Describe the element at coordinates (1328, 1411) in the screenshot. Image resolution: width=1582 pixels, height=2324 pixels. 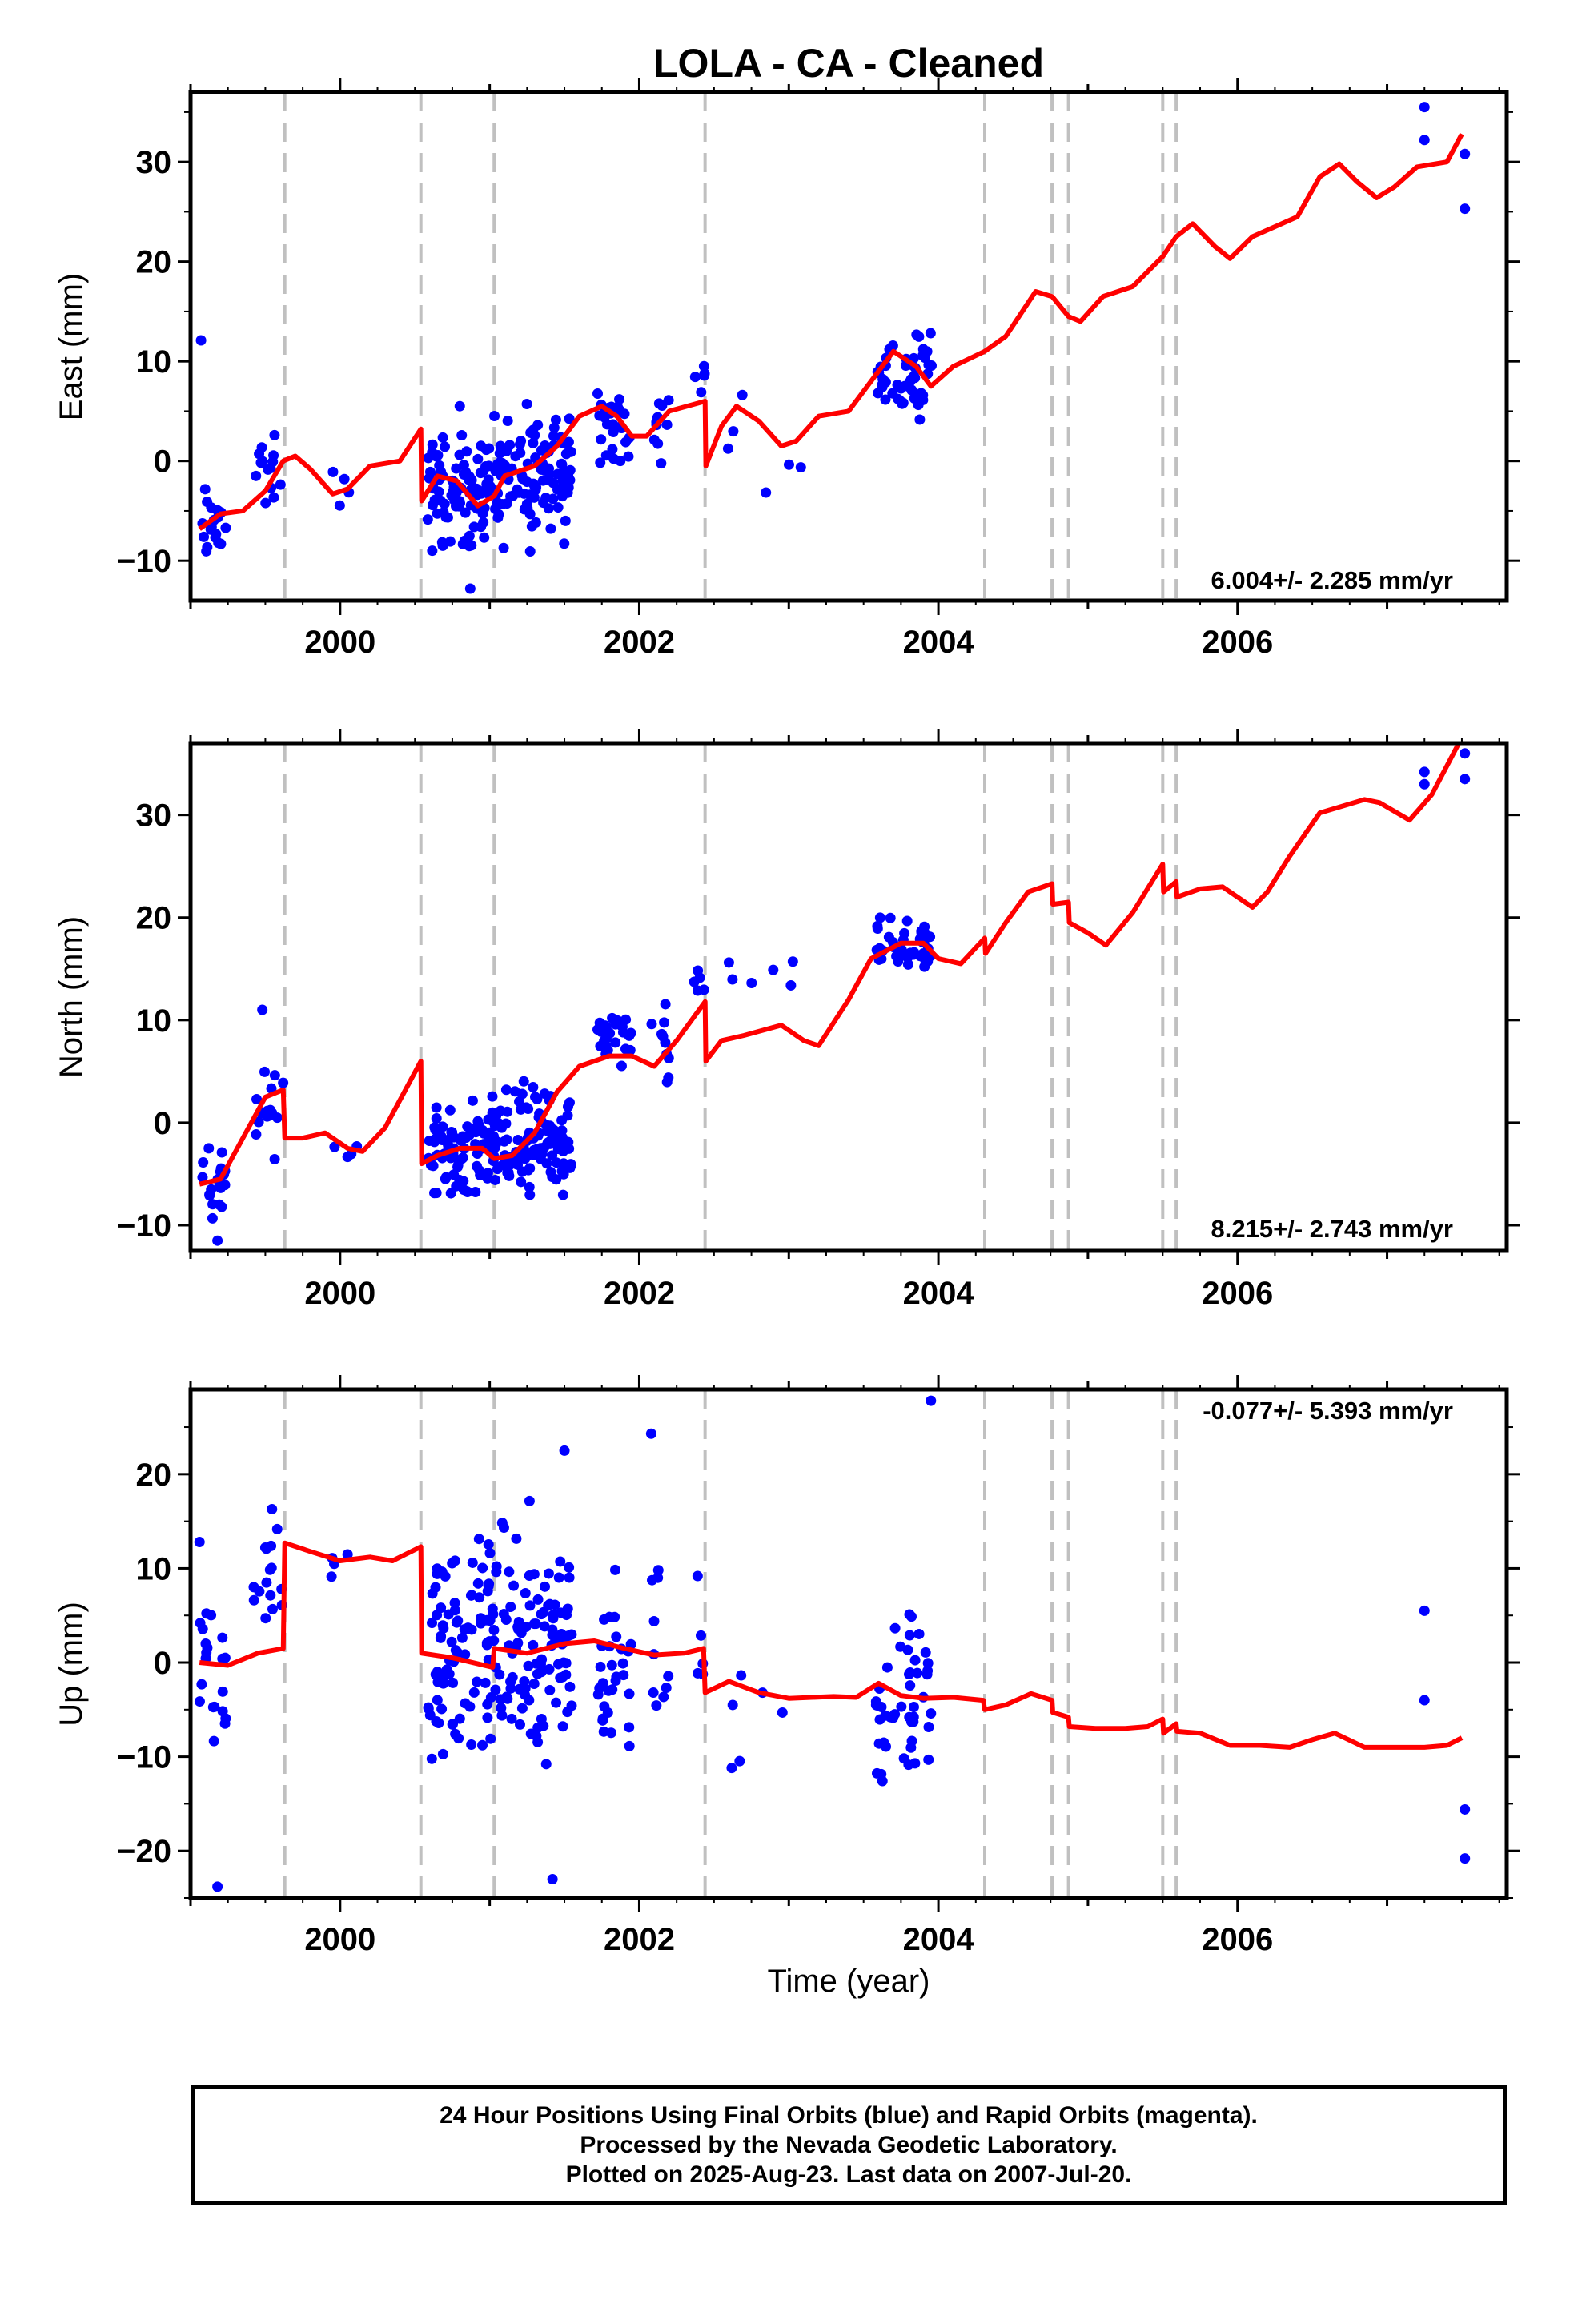
I see `up-rate-label: -0.077+/- 5.393 mm/yr` at that location.